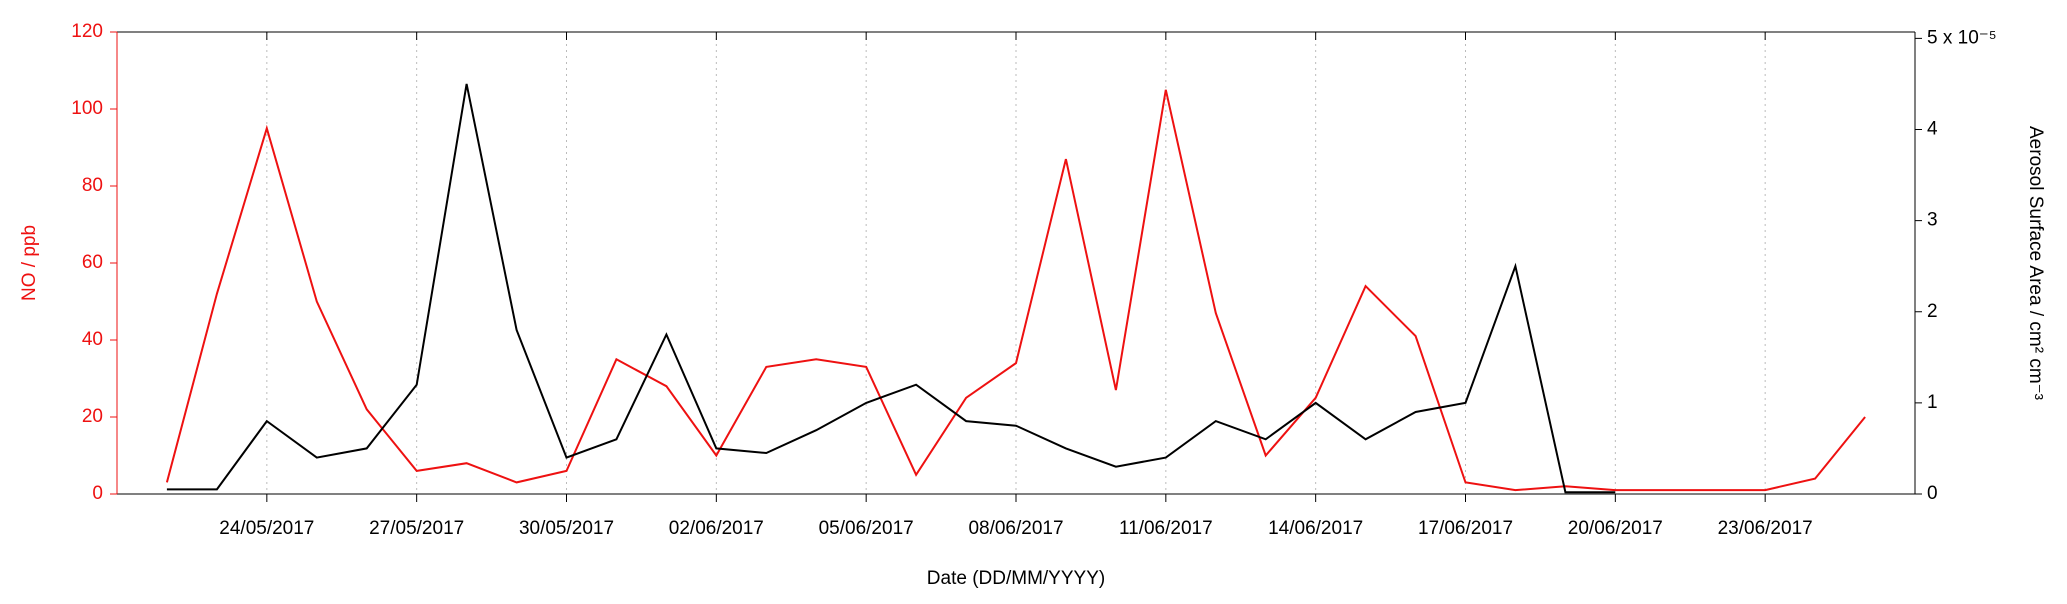  I want to click on x-tick-label: 20/06/2017, so click(1615, 528).